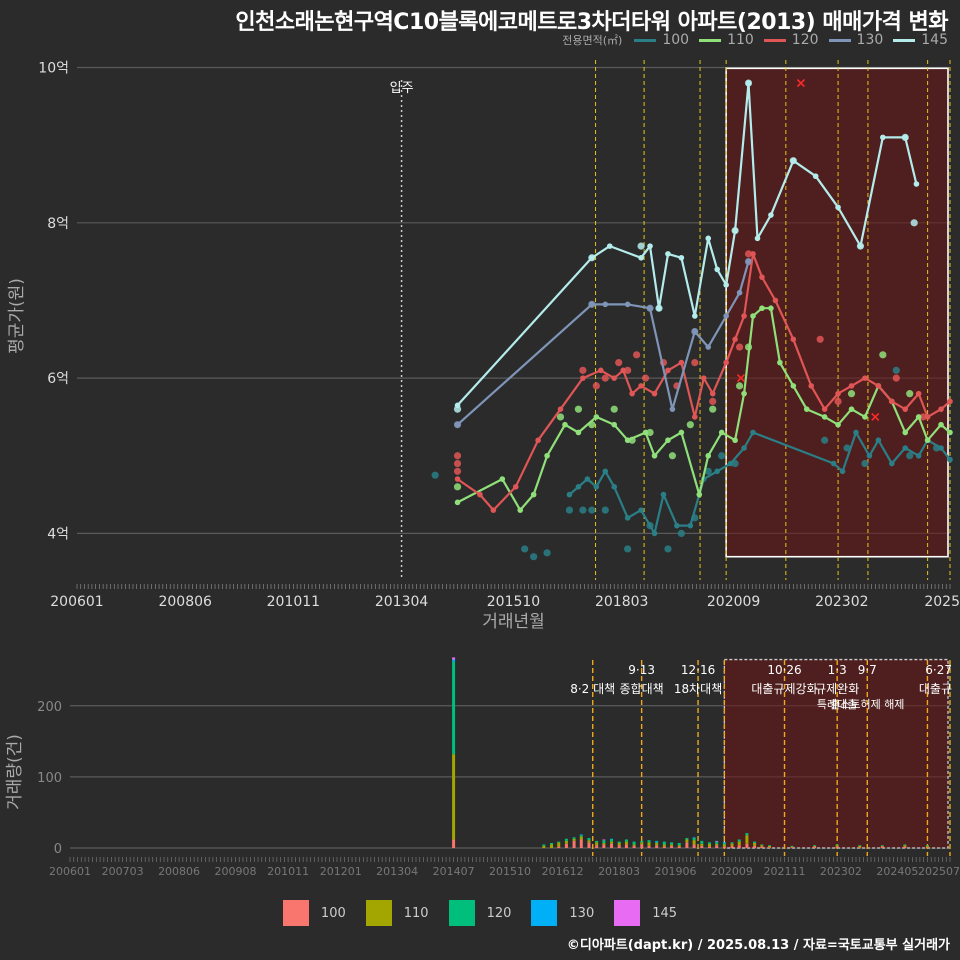  I want to click on x-axis-title: 거래년월, so click(513, 622).